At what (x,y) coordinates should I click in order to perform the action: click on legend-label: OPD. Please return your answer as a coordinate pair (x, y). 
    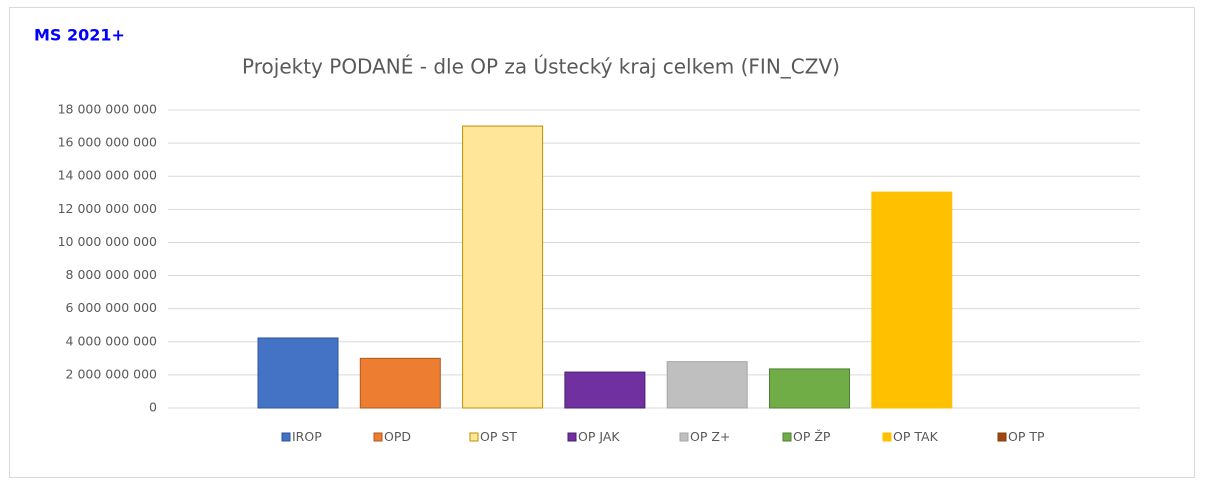
    Looking at the image, I should click on (397, 436).